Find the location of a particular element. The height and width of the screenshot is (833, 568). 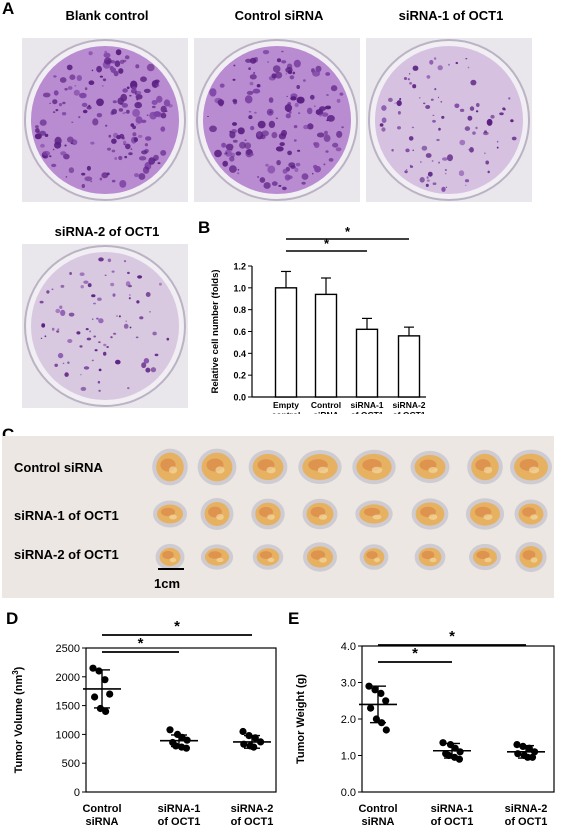

dish-photo-sirna2 is located at coordinates (105, 326).